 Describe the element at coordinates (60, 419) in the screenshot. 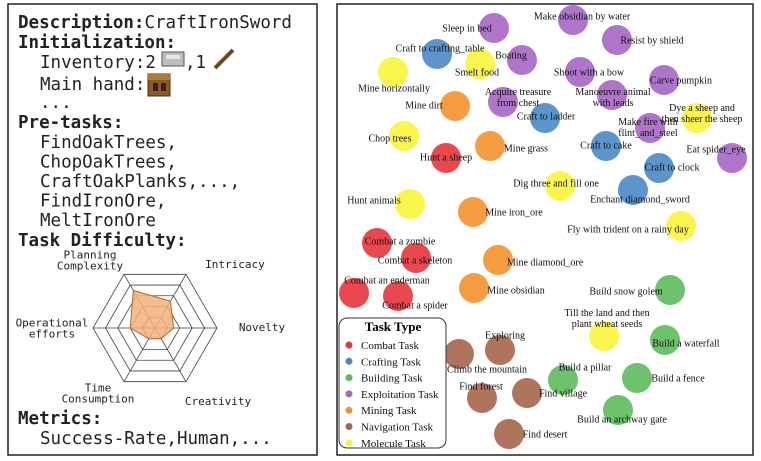

I see `section-title: Metrics:` at that location.